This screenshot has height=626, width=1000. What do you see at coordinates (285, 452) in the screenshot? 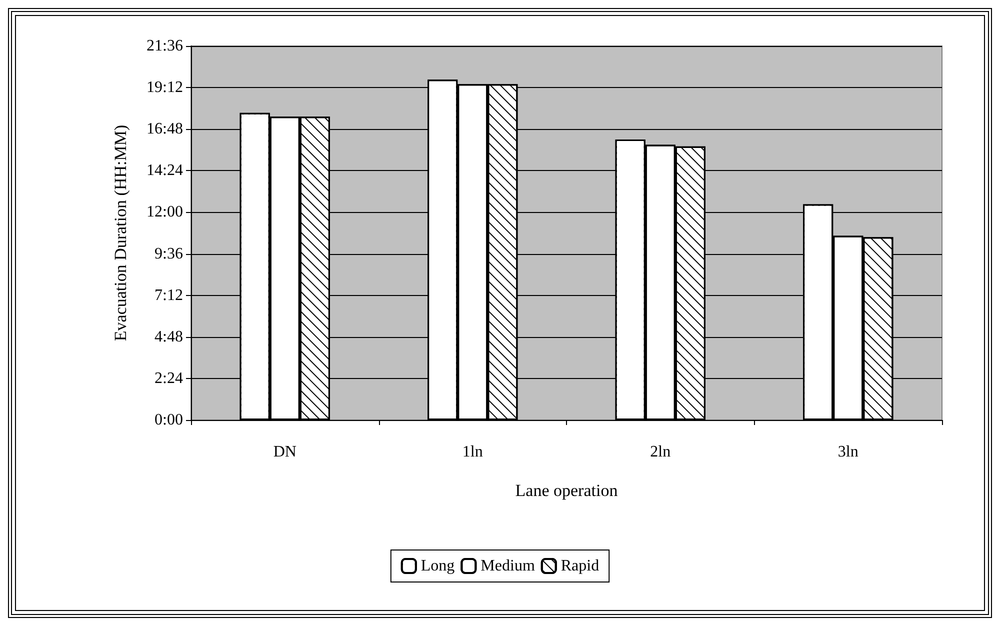
I see `x-tick-label: DN` at bounding box center [285, 452].